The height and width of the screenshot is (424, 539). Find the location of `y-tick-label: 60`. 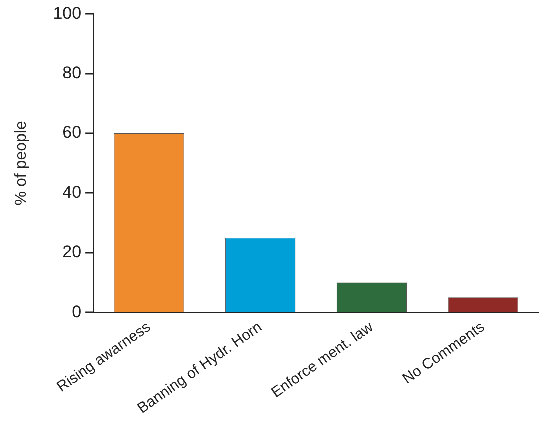

y-tick-label: 60 is located at coordinates (72, 132).